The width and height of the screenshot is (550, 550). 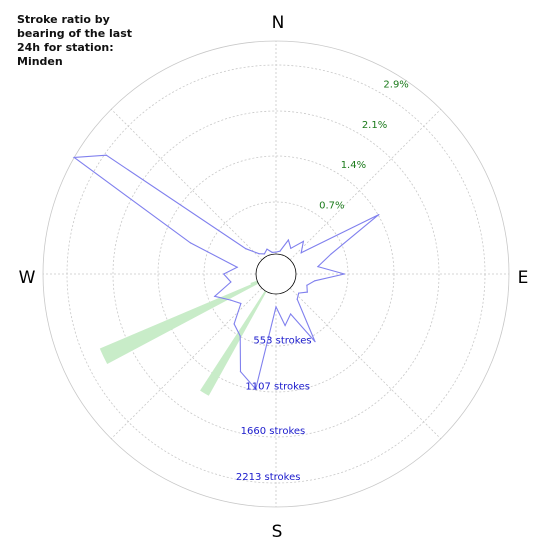 What do you see at coordinates (268, 477) in the screenshot?
I see `stroke-tick-label: 2213 strokes` at bounding box center [268, 477].